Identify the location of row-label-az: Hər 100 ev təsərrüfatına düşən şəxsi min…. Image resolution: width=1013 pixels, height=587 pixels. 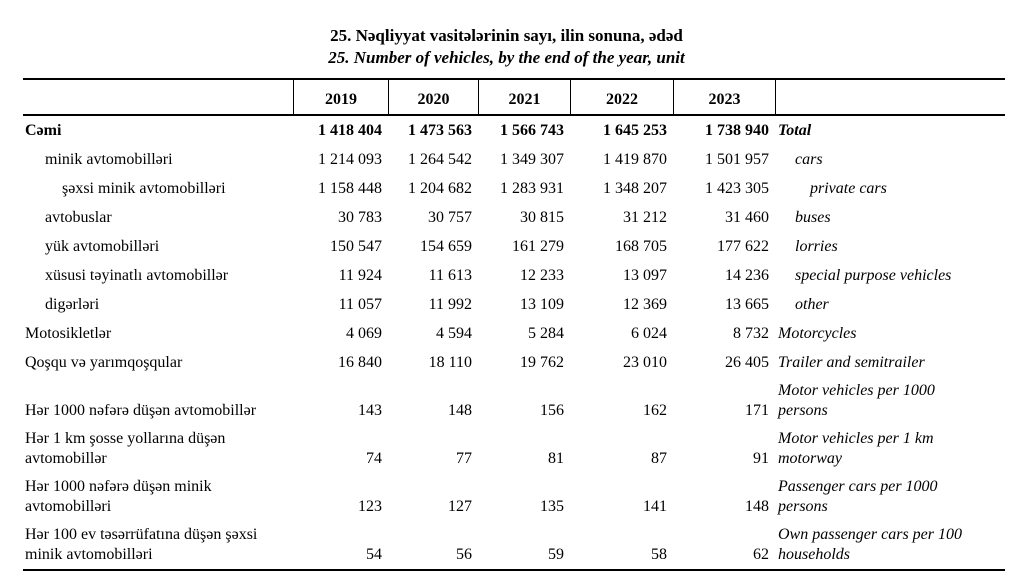
(141, 544).